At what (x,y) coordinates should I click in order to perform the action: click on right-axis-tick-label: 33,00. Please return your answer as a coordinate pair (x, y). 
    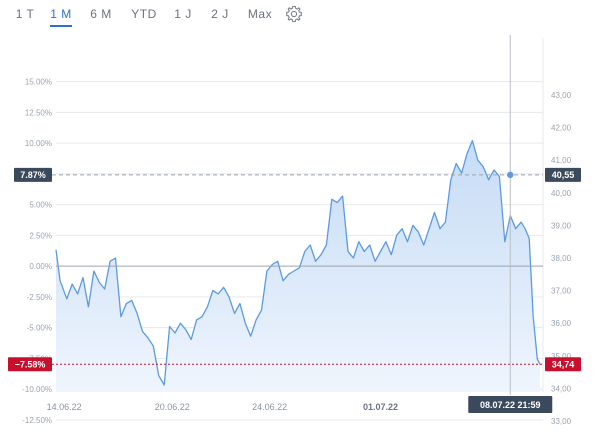
    Looking at the image, I should click on (561, 421).